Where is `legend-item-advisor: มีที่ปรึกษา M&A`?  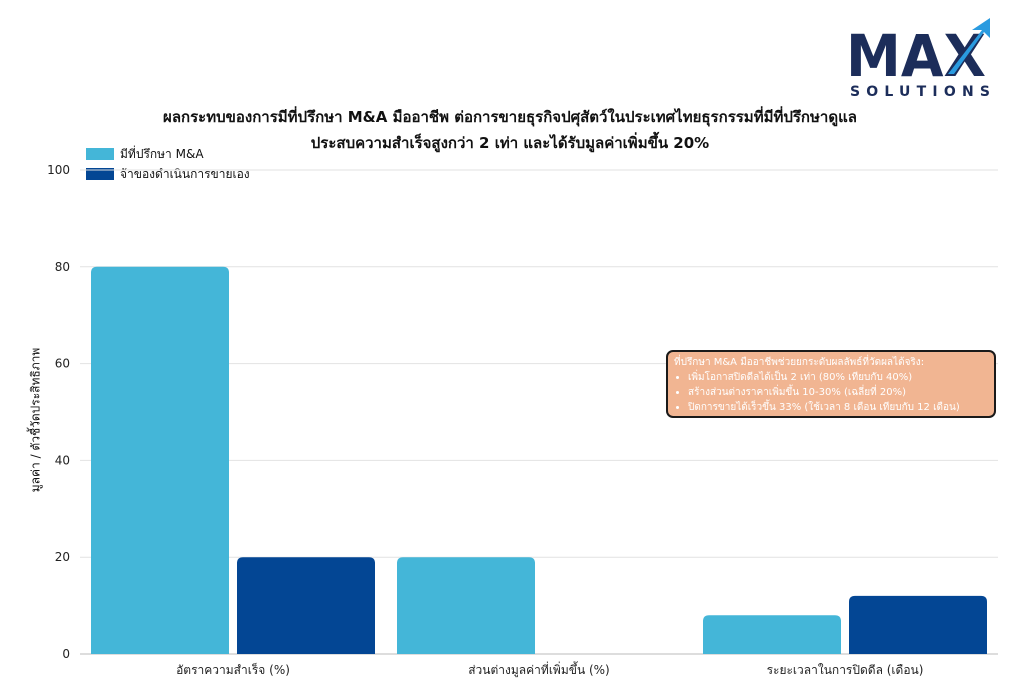 legend-item-advisor: มีที่ปรึกษา M&A is located at coordinates (168, 154).